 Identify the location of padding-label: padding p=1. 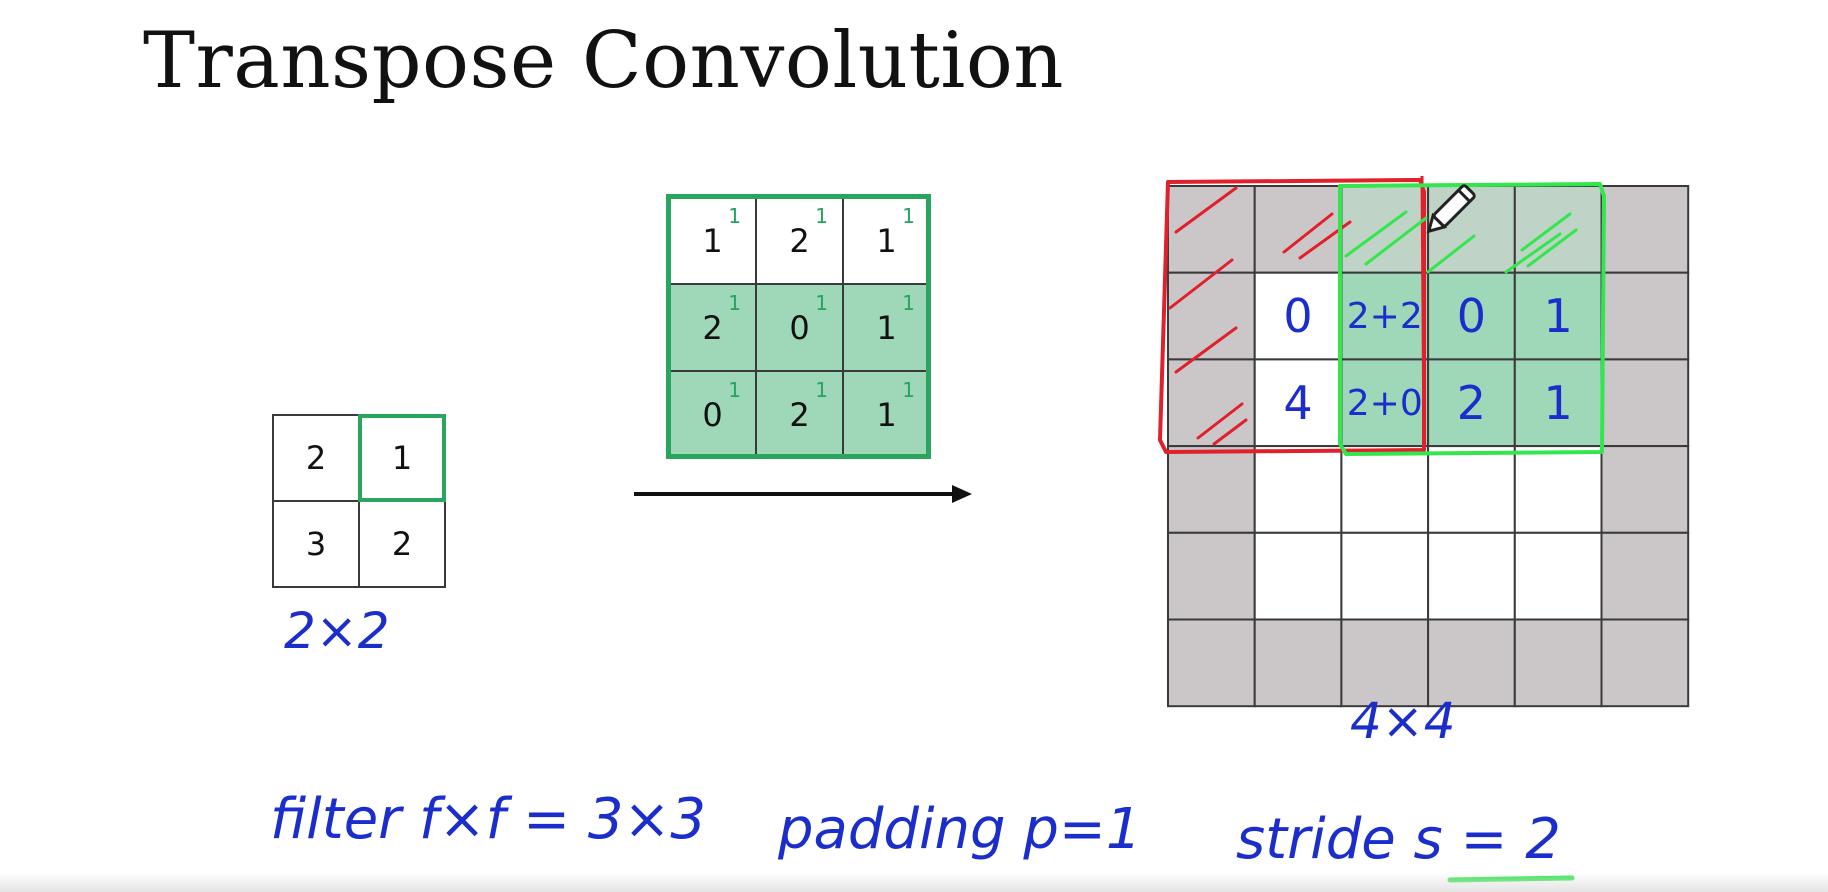
(959, 829).